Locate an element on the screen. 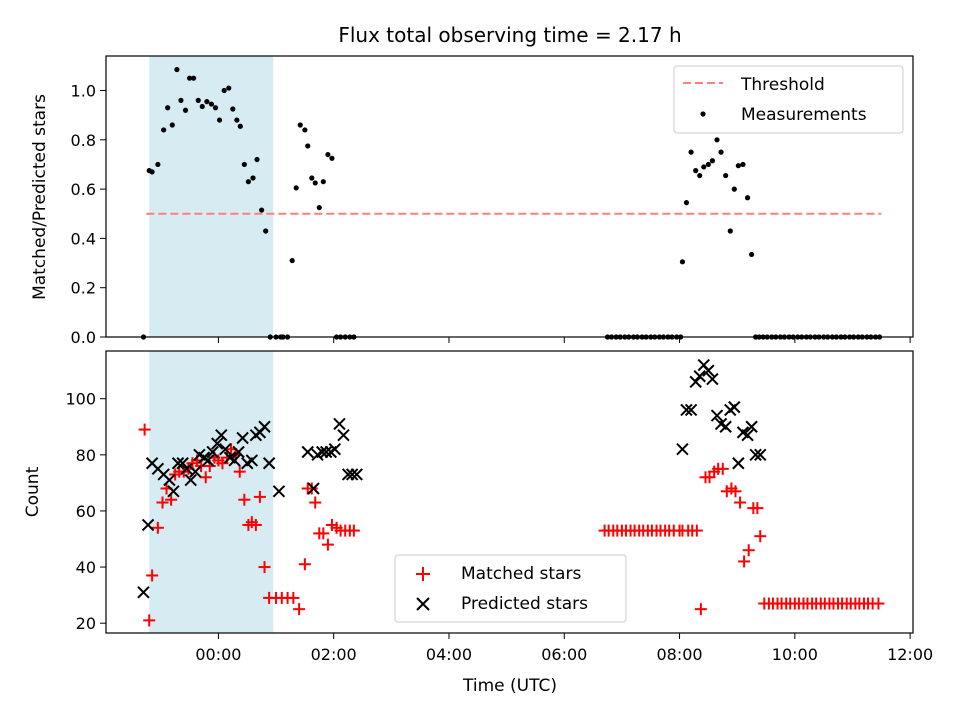 This screenshot has height=720, width=960. x-axis-label: Time (UTC) is located at coordinates (509, 686).